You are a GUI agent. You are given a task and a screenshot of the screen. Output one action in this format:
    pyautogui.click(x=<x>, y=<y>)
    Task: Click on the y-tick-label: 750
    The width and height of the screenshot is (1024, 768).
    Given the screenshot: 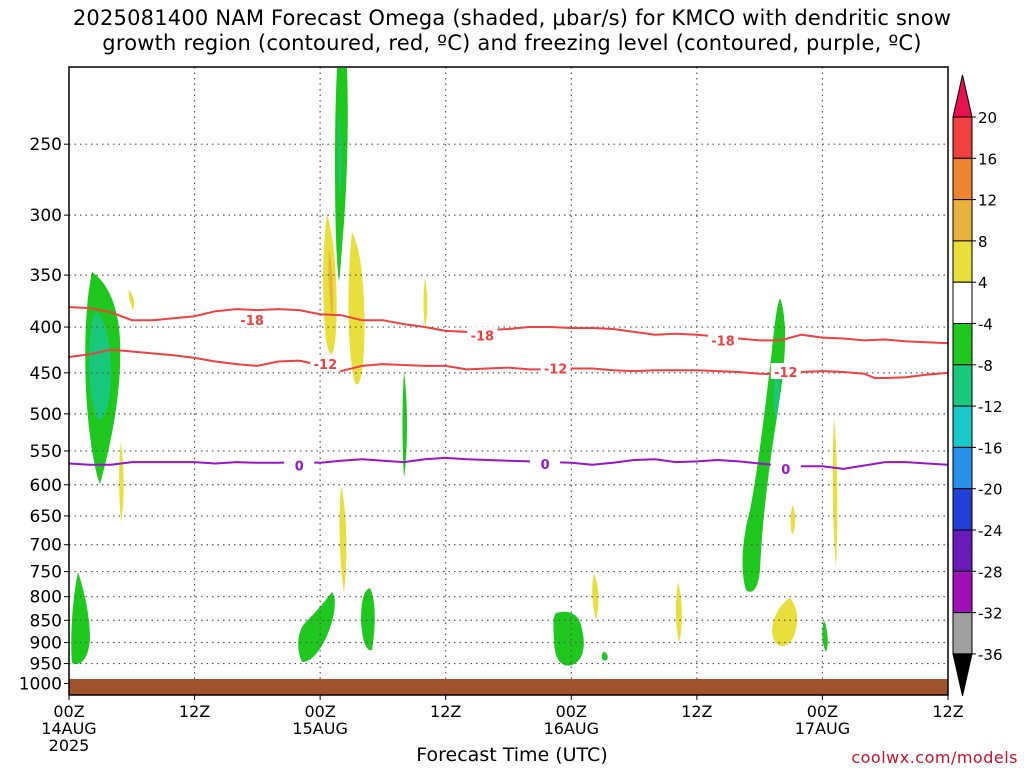 What is the action you would take?
    pyautogui.click(x=46, y=573)
    